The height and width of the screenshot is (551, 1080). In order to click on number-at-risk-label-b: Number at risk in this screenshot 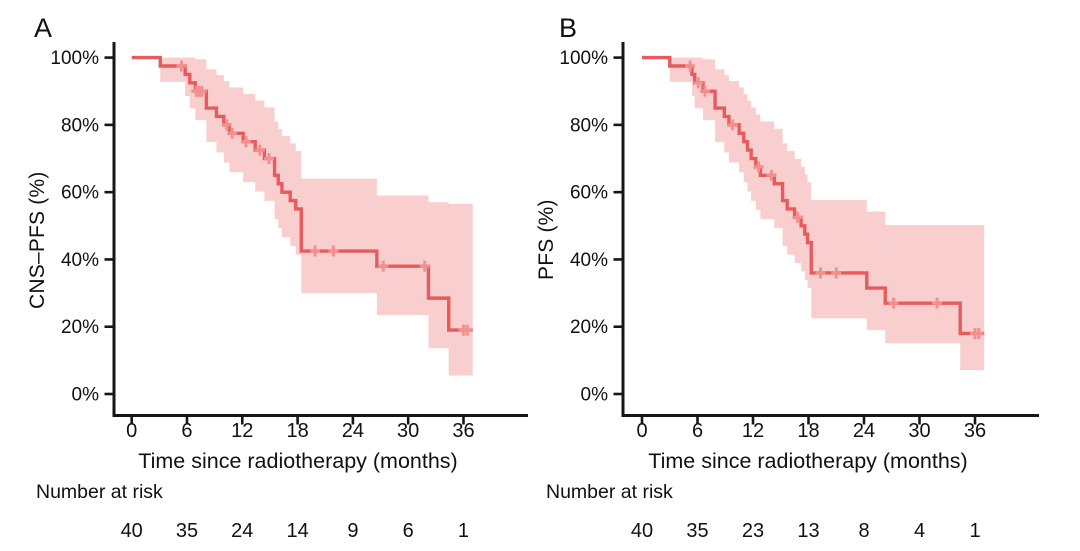, I will do `click(609, 492)`.